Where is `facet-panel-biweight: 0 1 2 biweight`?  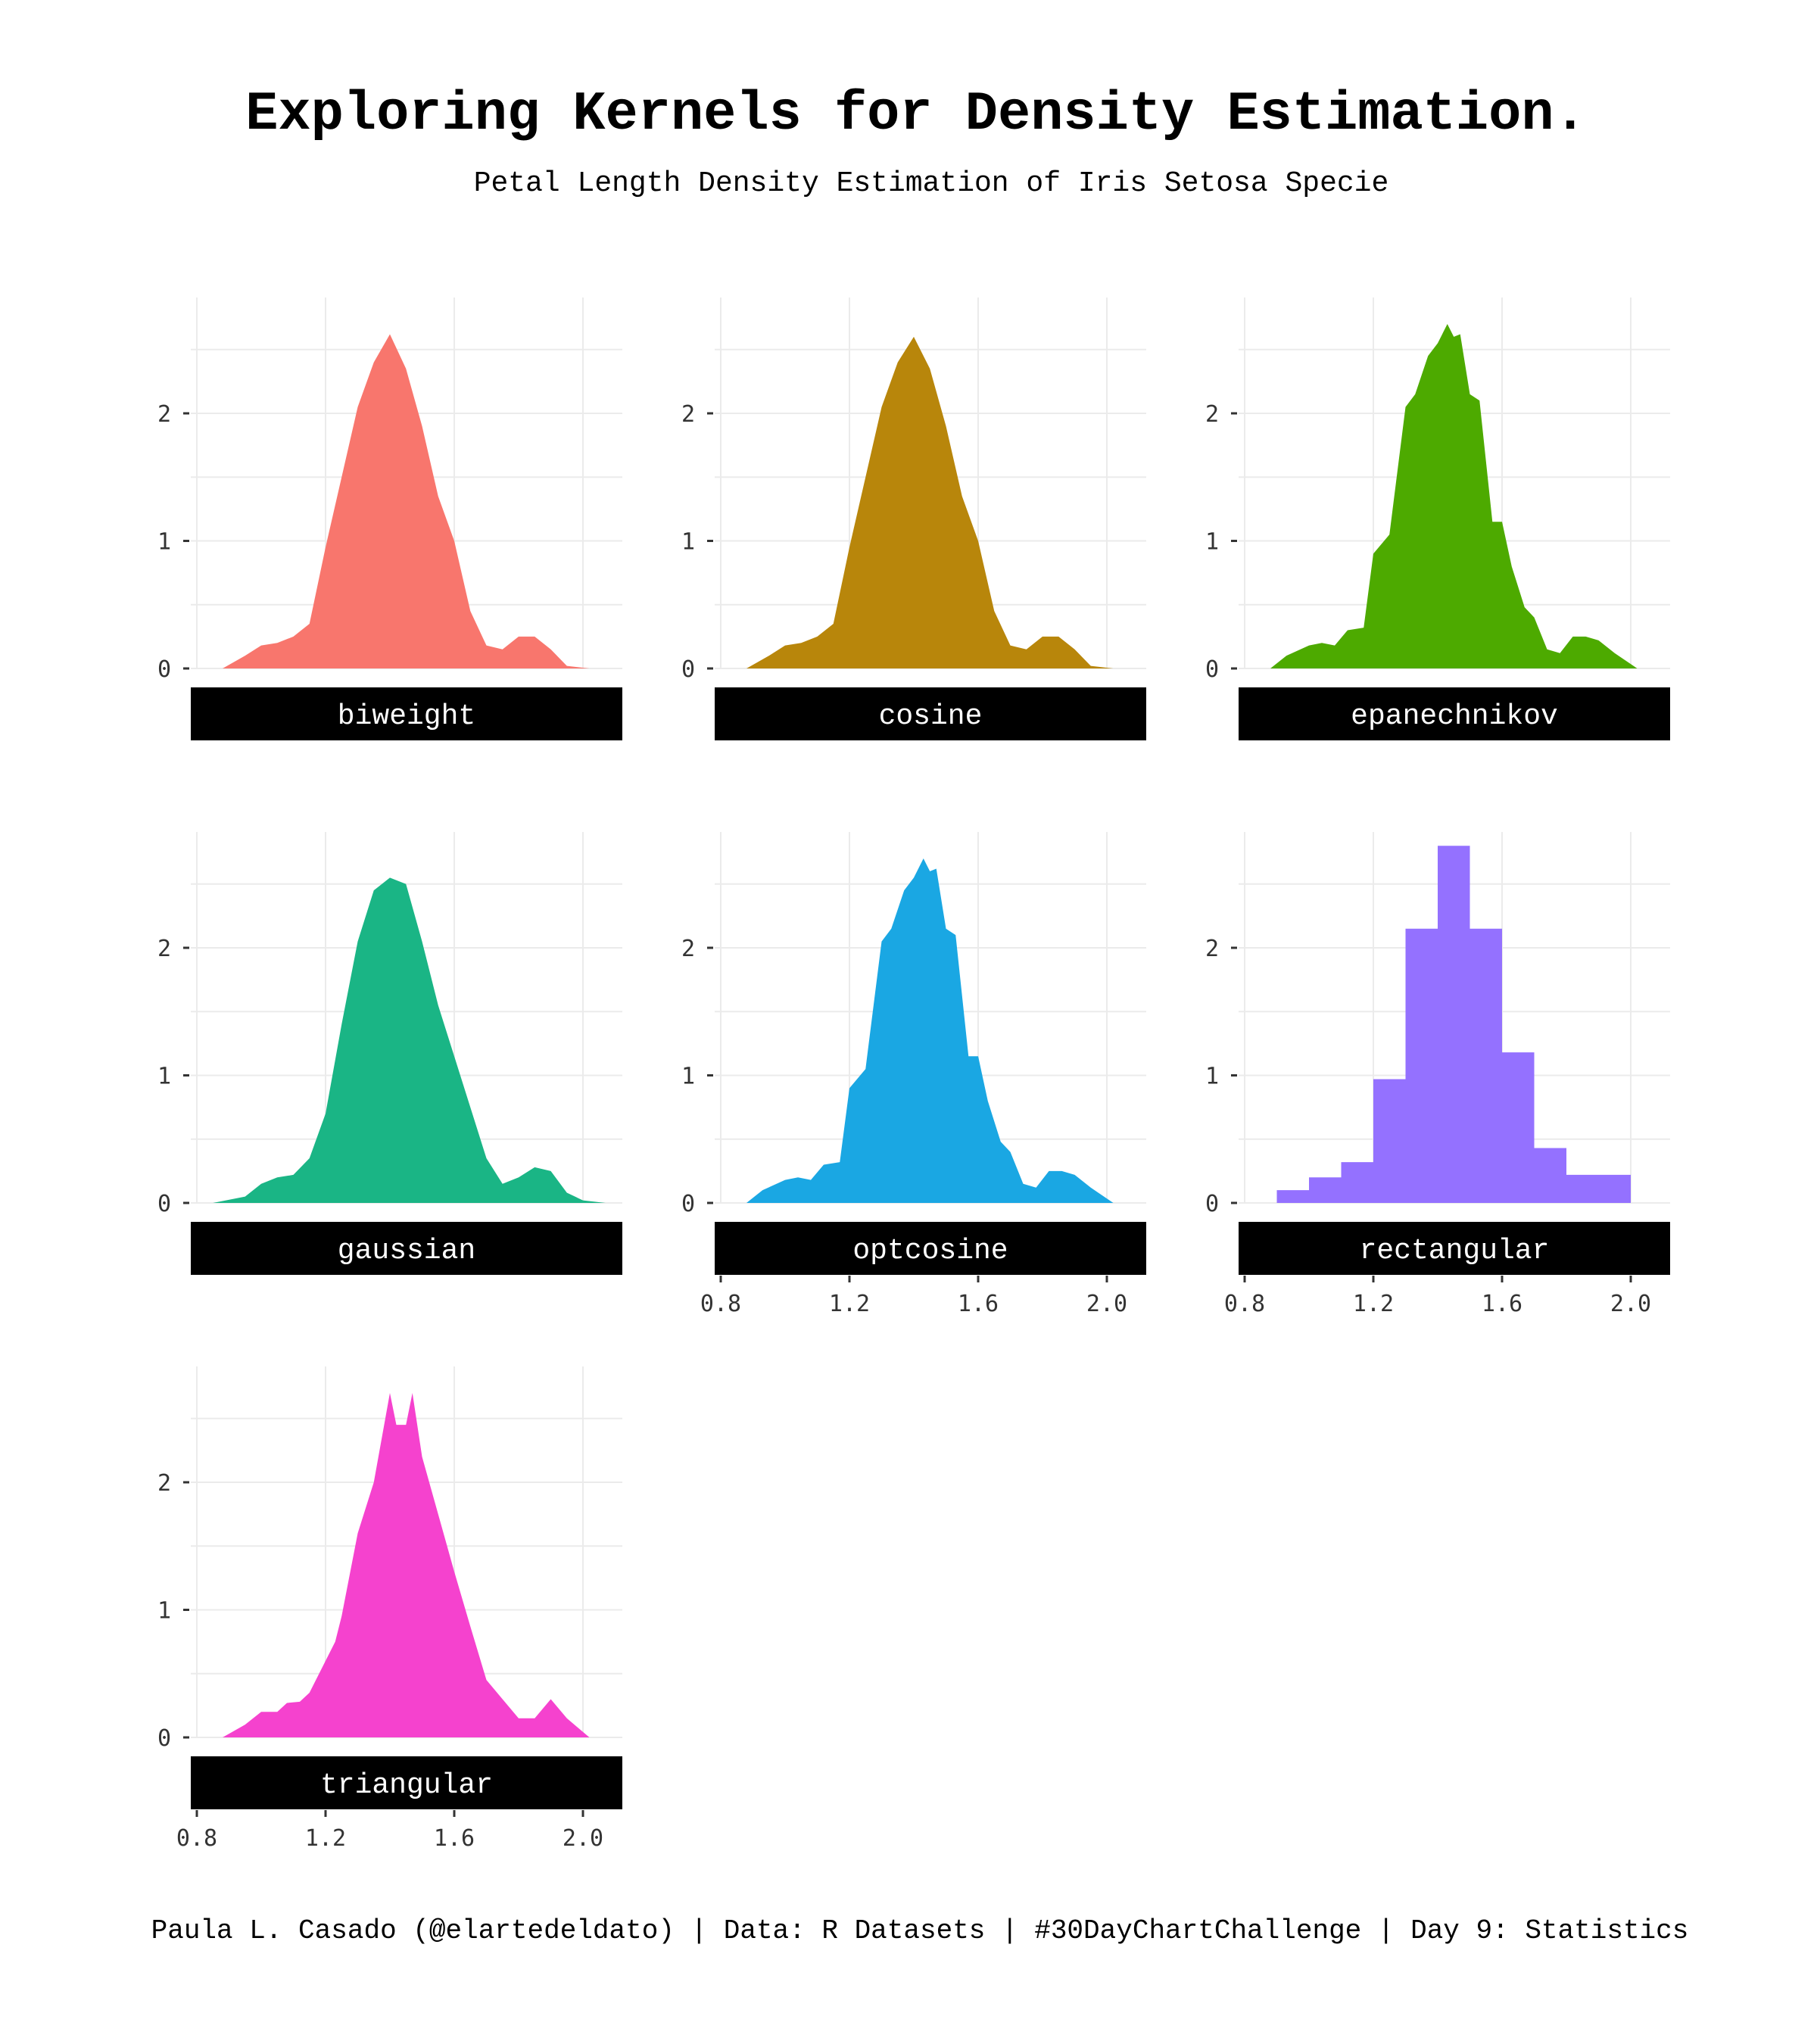 facet-panel-biweight: 0 1 2 biweight is located at coordinates (389, 519).